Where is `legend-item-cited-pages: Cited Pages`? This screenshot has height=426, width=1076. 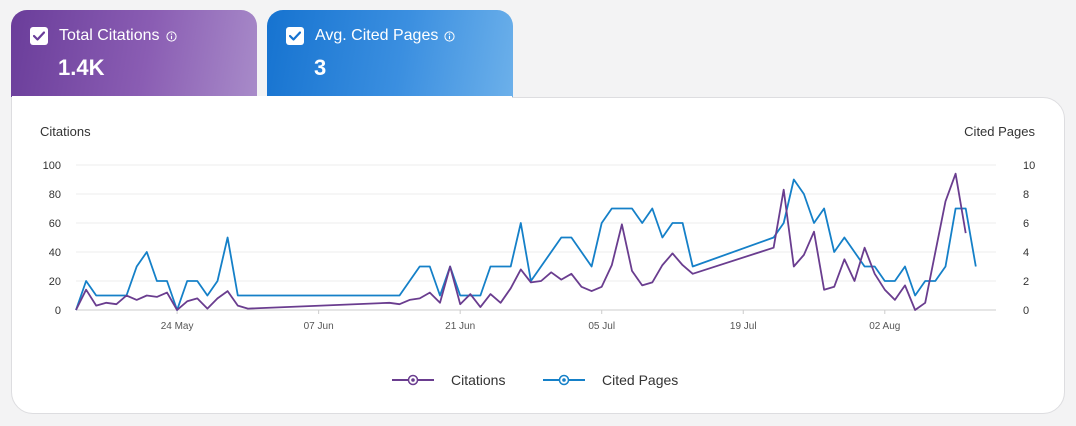
legend-item-cited-pages: Cited Pages is located at coordinates (610, 380).